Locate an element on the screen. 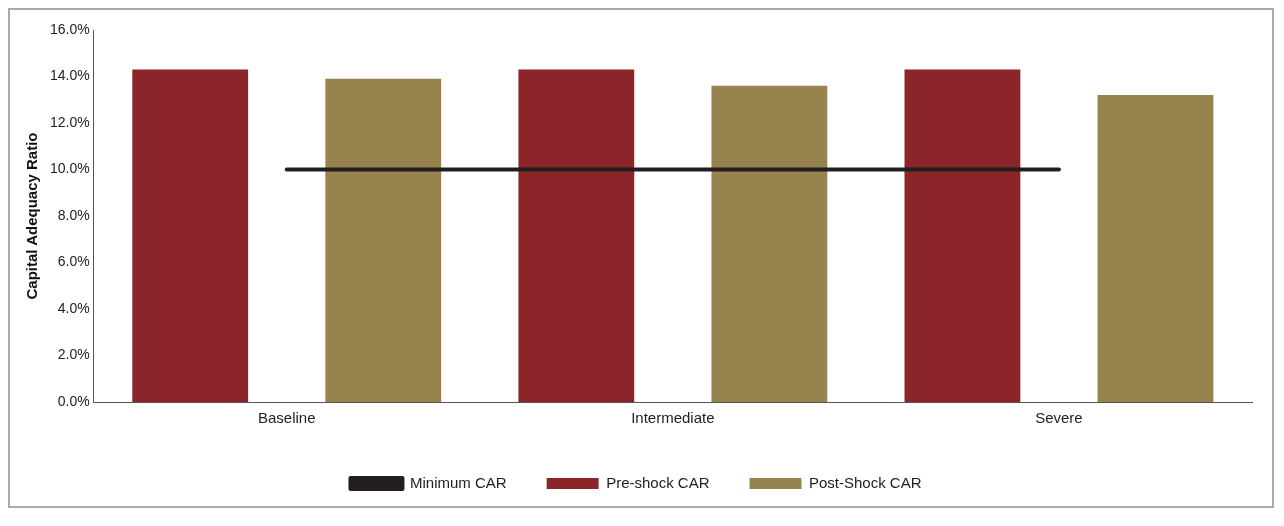 The width and height of the screenshot is (1284, 526). y-tick-label: 8.0% is located at coordinates (73, 214).